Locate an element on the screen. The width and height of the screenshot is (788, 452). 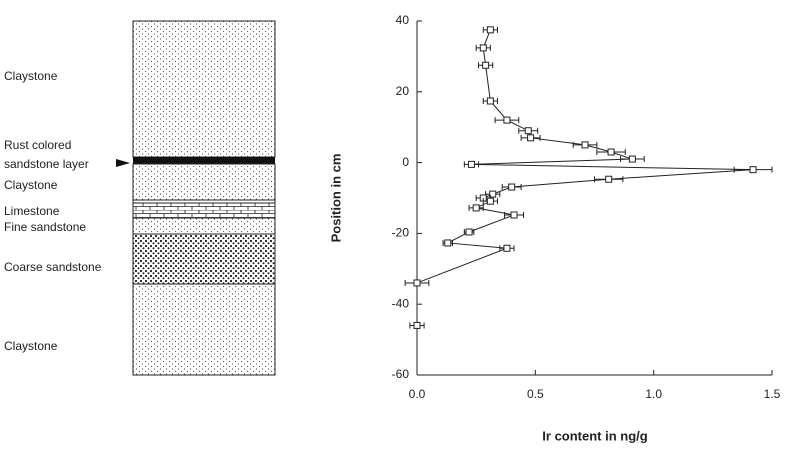
y-tick-label: -40 is located at coordinates (401, 303).